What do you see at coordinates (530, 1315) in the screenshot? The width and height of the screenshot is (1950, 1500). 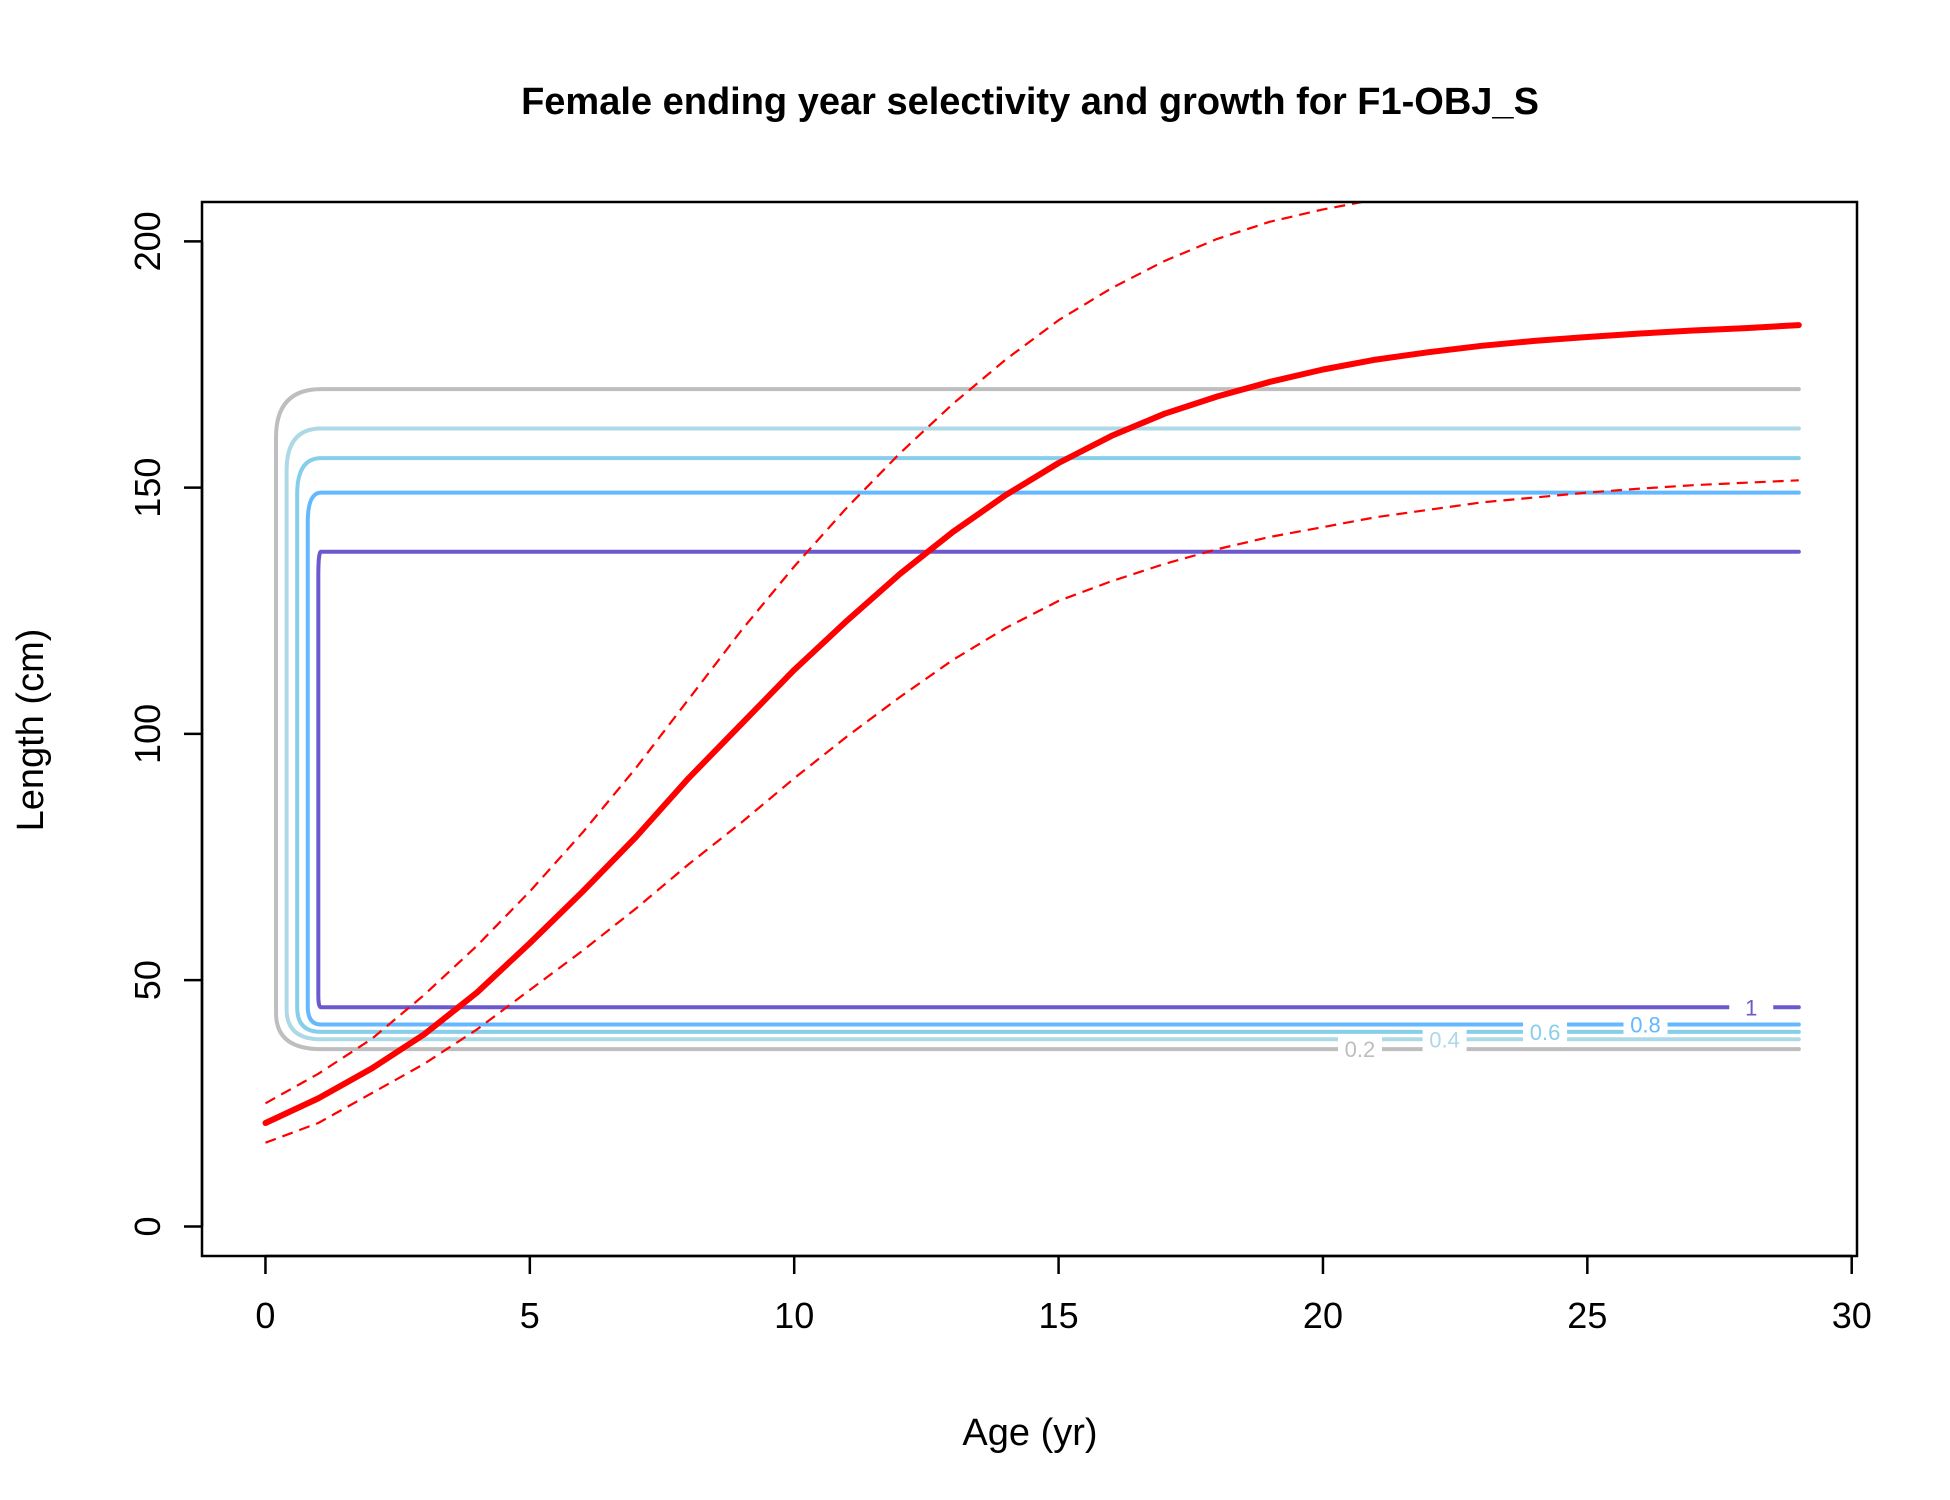 I see `x-tick-label-5: 5` at bounding box center [530, 1315].